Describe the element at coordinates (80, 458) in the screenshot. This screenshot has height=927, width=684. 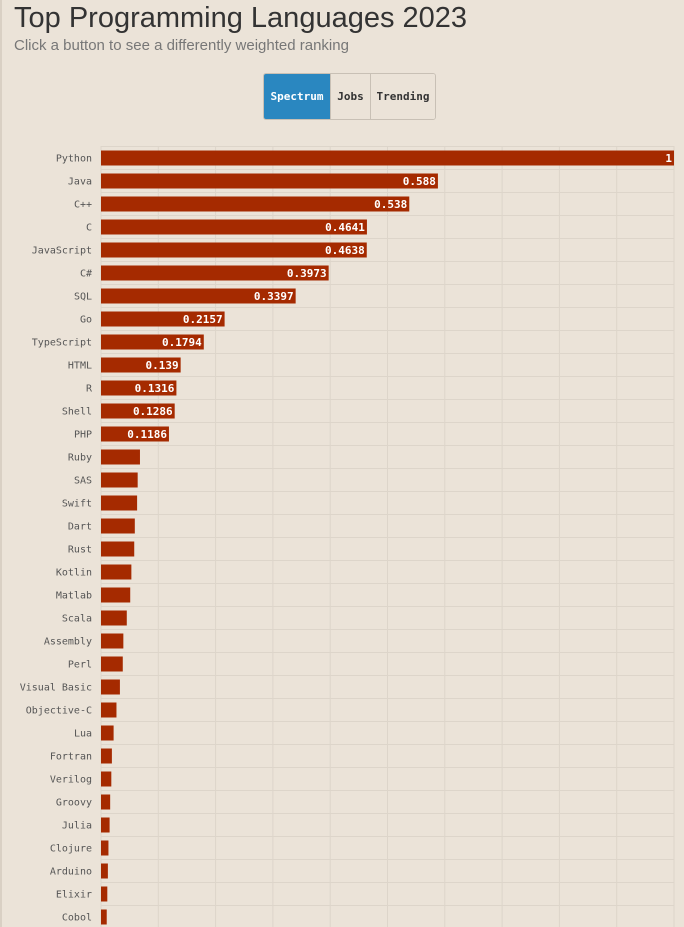
I see `category-label: Ruby` at that location.